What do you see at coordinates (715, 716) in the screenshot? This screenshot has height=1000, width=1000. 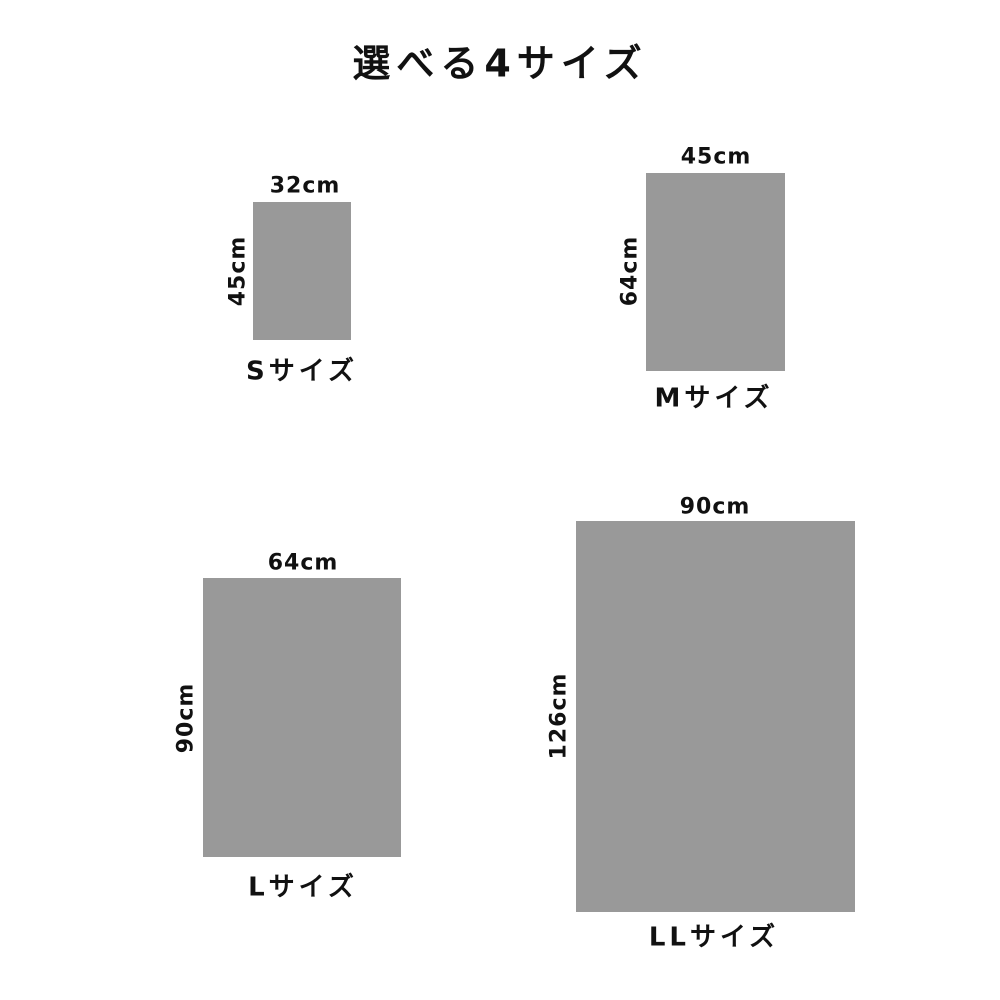 I see `size-ll-rect` at bounding box center [715, 716].